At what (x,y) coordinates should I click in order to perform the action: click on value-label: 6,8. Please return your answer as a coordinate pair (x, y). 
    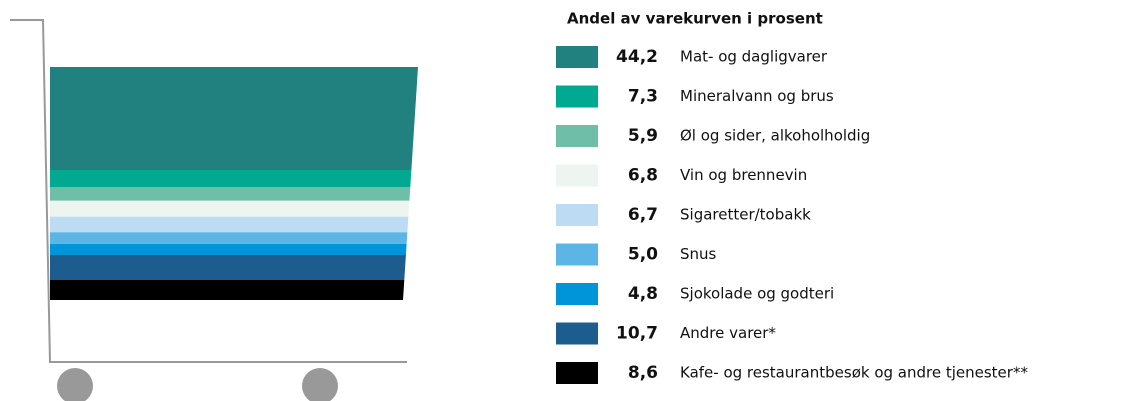
    Looking at the image, I should click on (643, 176).